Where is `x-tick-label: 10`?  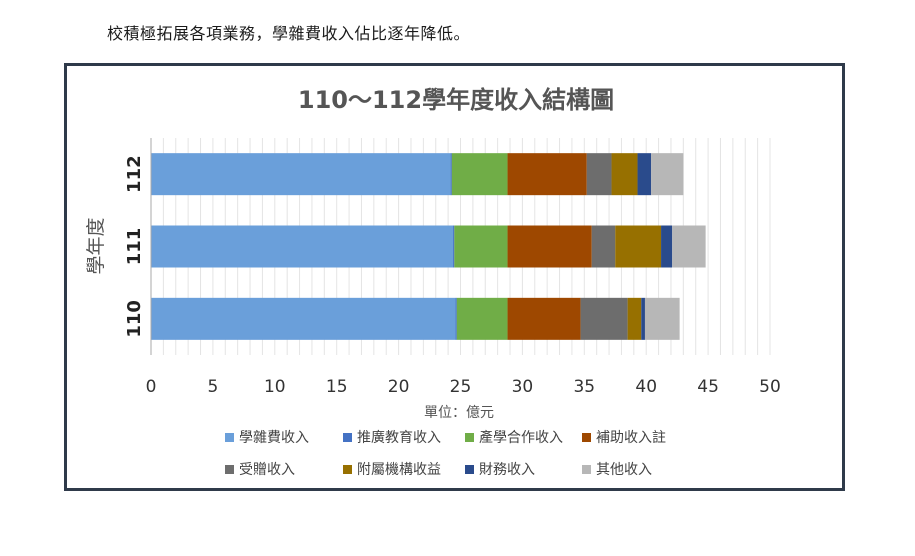 x-tick-label: 10 is located at coordinates (275, 387).